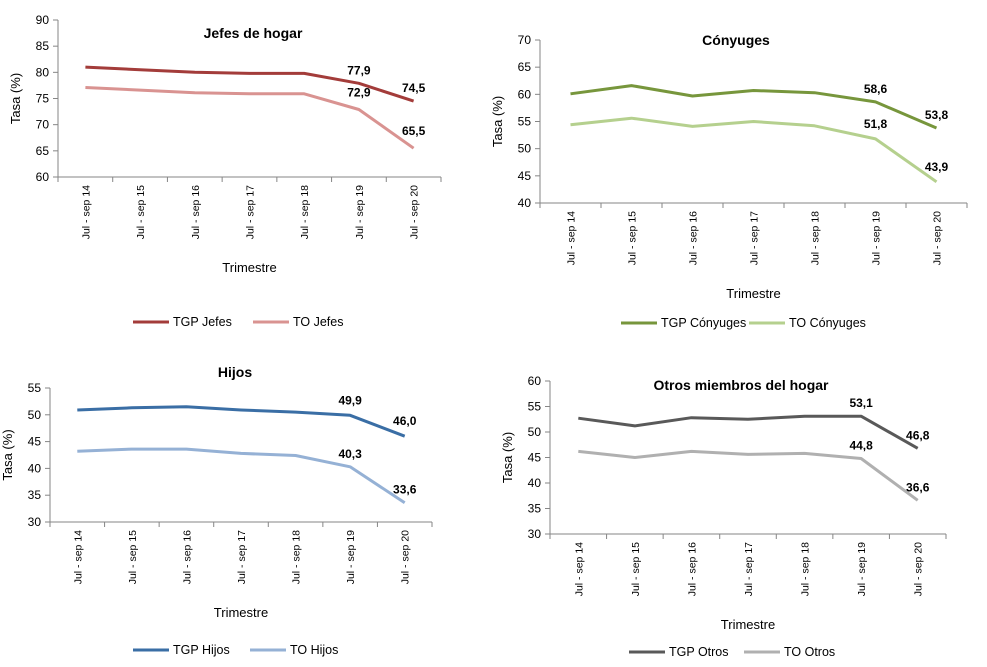  I want to click on hijos-to-legend-label: TO Hijos, so click(314, 650).